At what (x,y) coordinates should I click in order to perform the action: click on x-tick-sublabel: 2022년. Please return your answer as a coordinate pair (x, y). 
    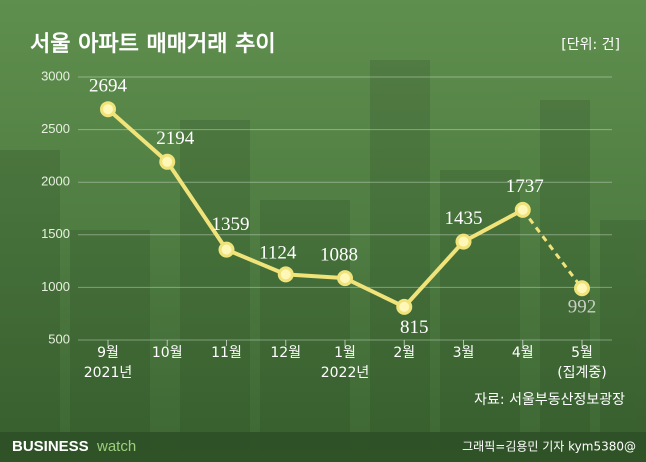
    Looking at the image, I should click on (345, 373).